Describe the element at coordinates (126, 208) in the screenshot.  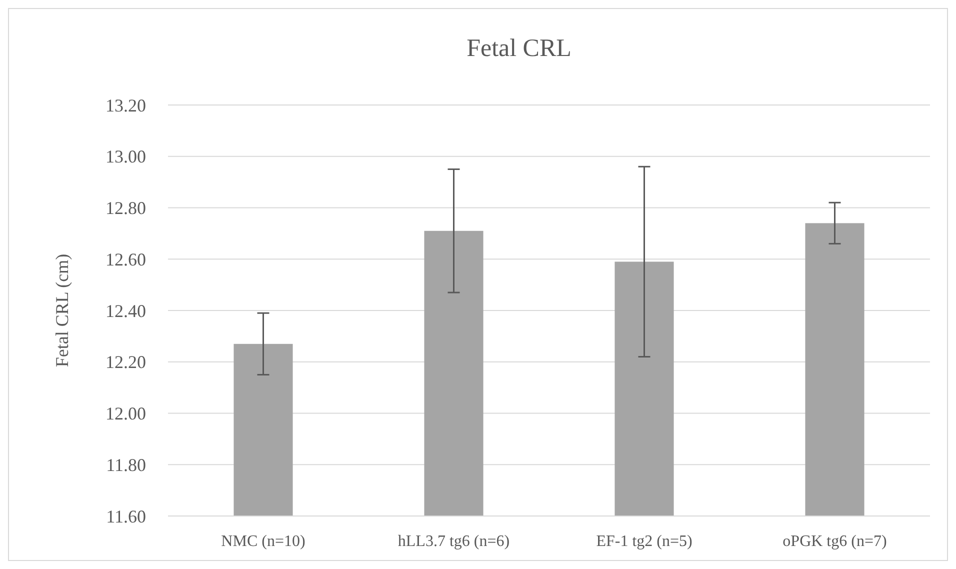
I see `y-tick-label: 12.80` at that location.